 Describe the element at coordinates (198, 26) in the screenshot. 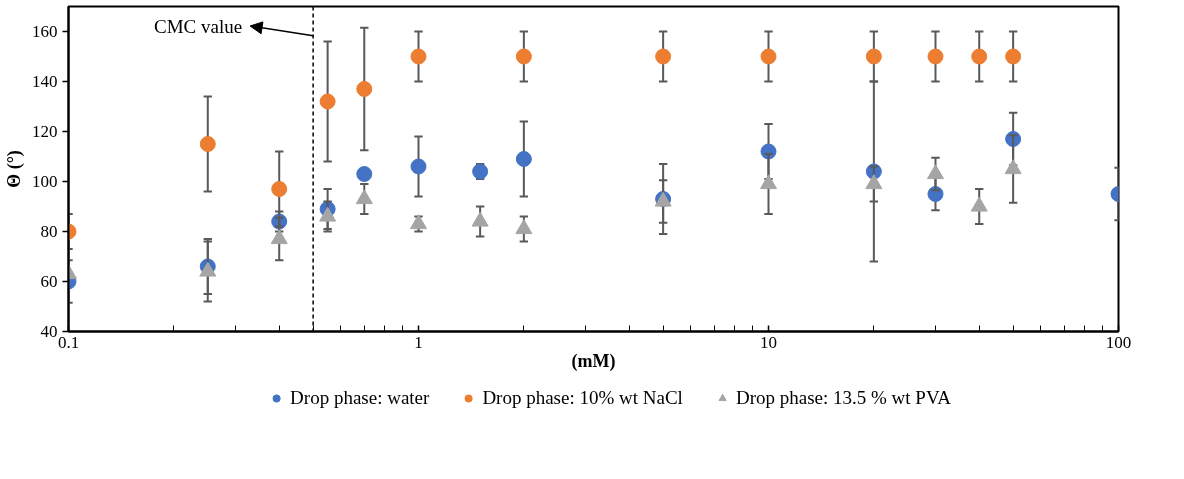

I see `ref-line-label: CMC value` at that location.